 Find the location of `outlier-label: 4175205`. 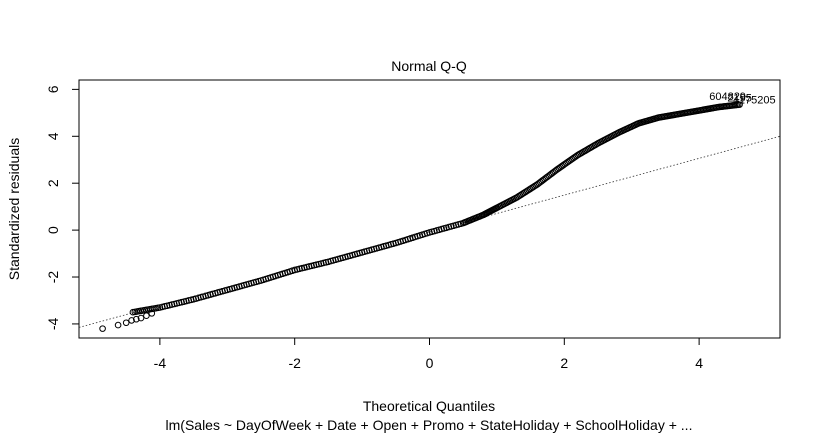

outlier-label: 4175205 is located at coordinates (754, 100).